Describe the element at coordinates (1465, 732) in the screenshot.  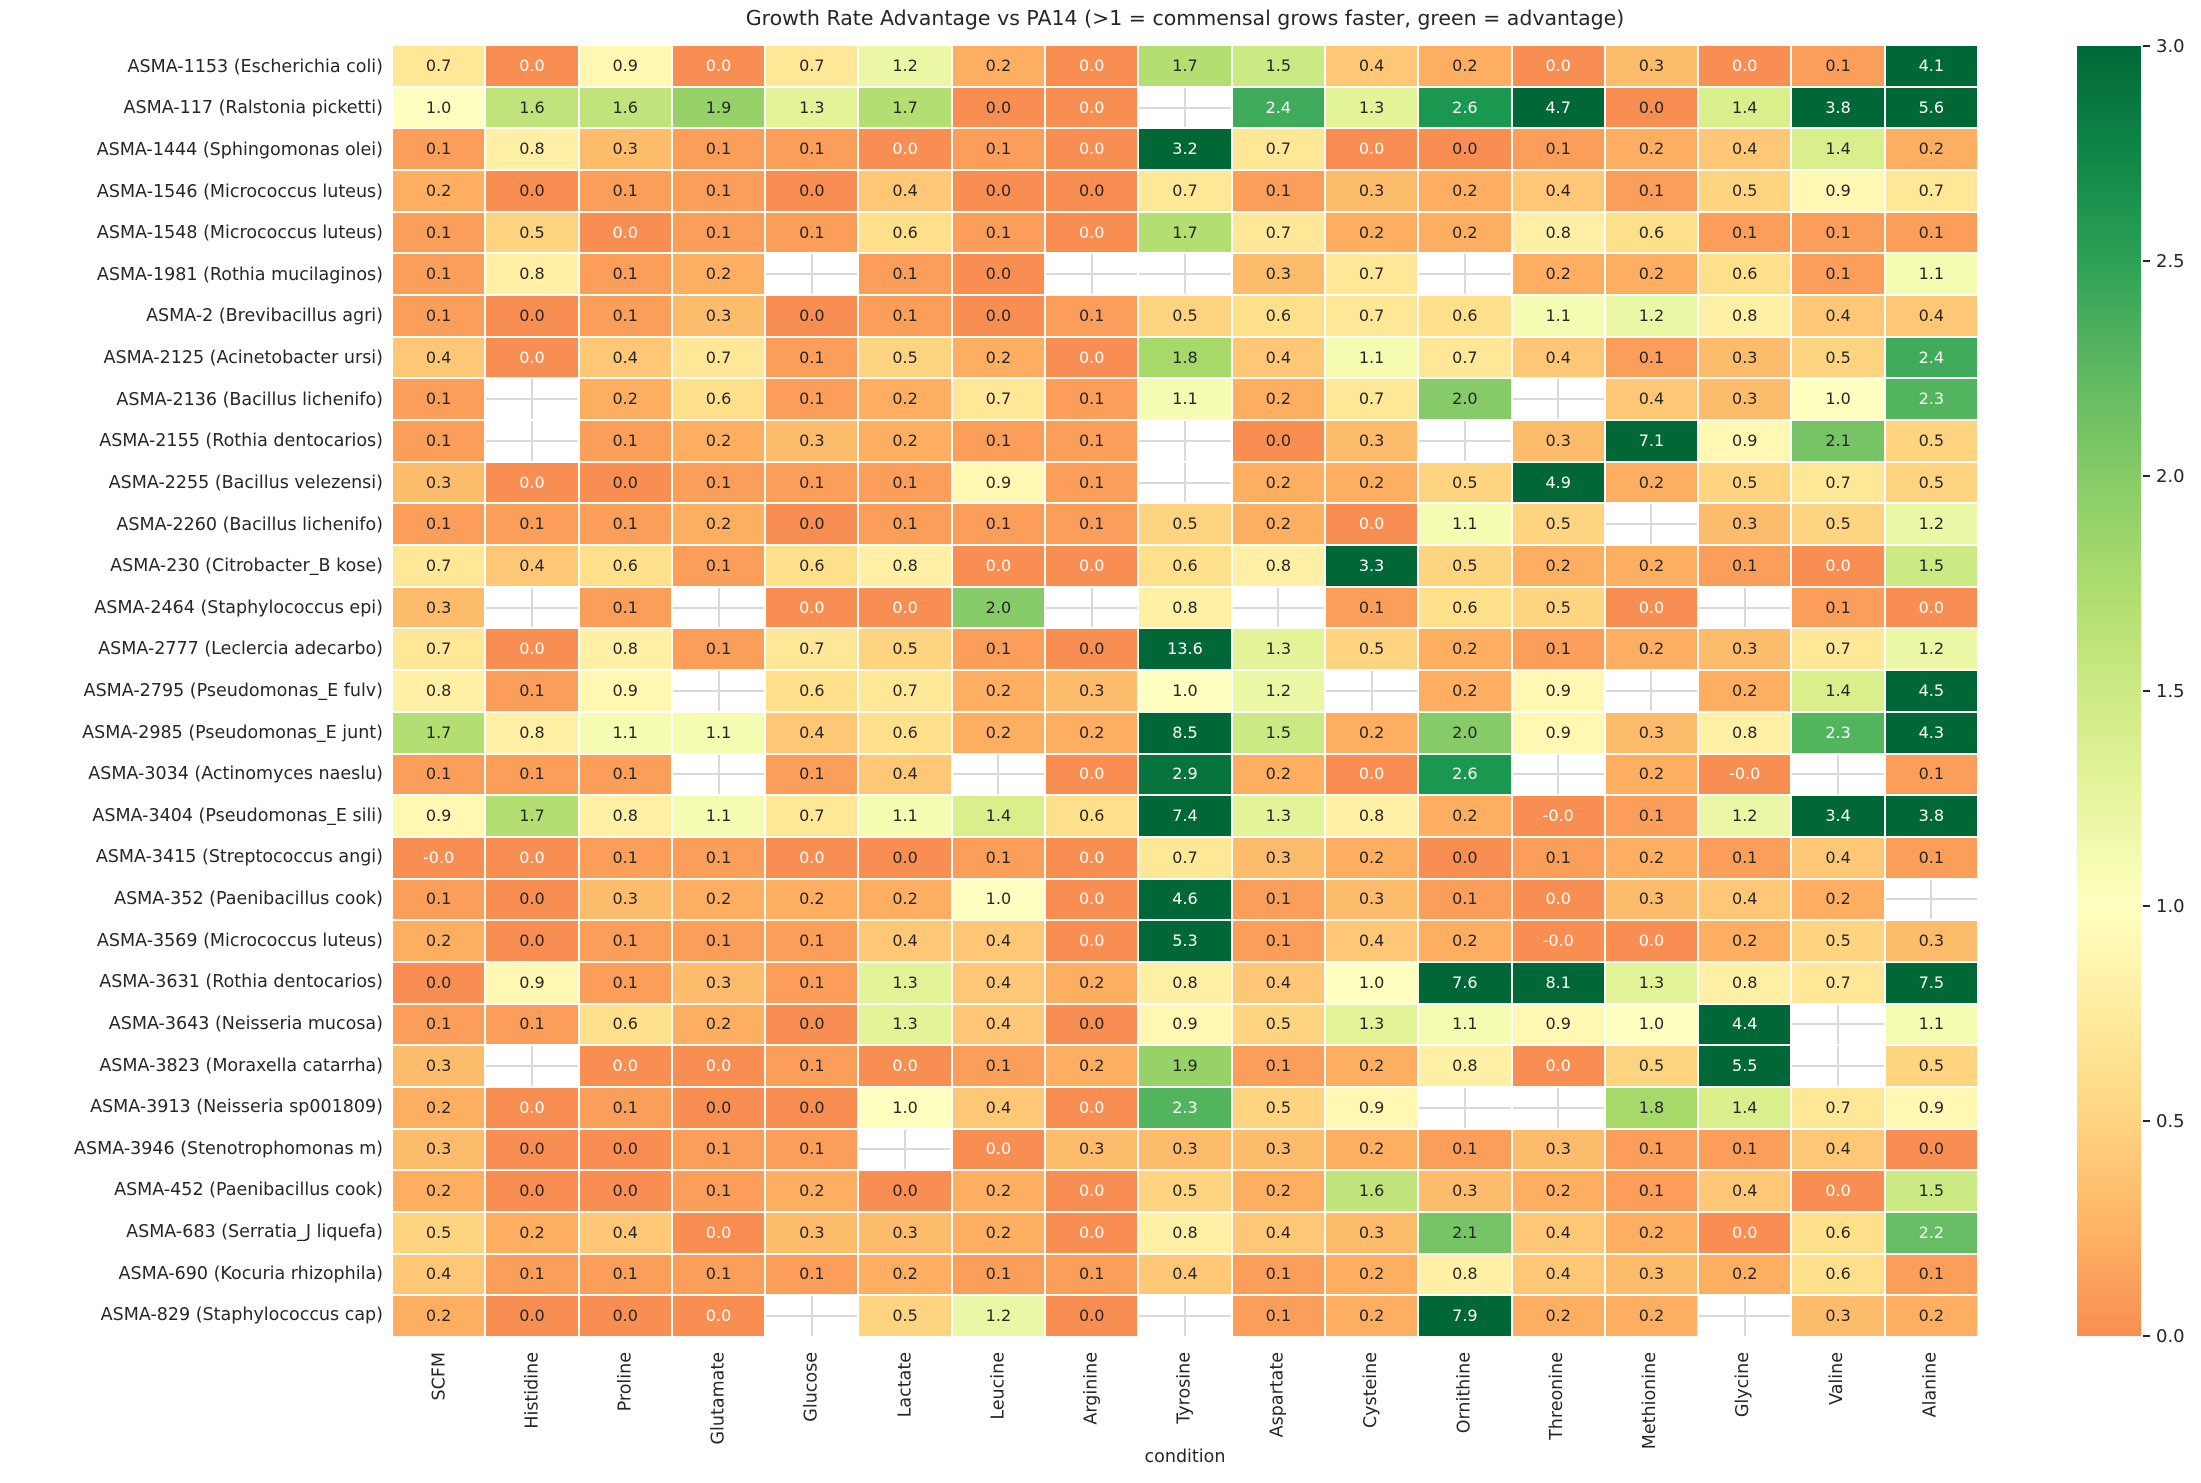
I see `heatmap-cell: 2.0` at that location.